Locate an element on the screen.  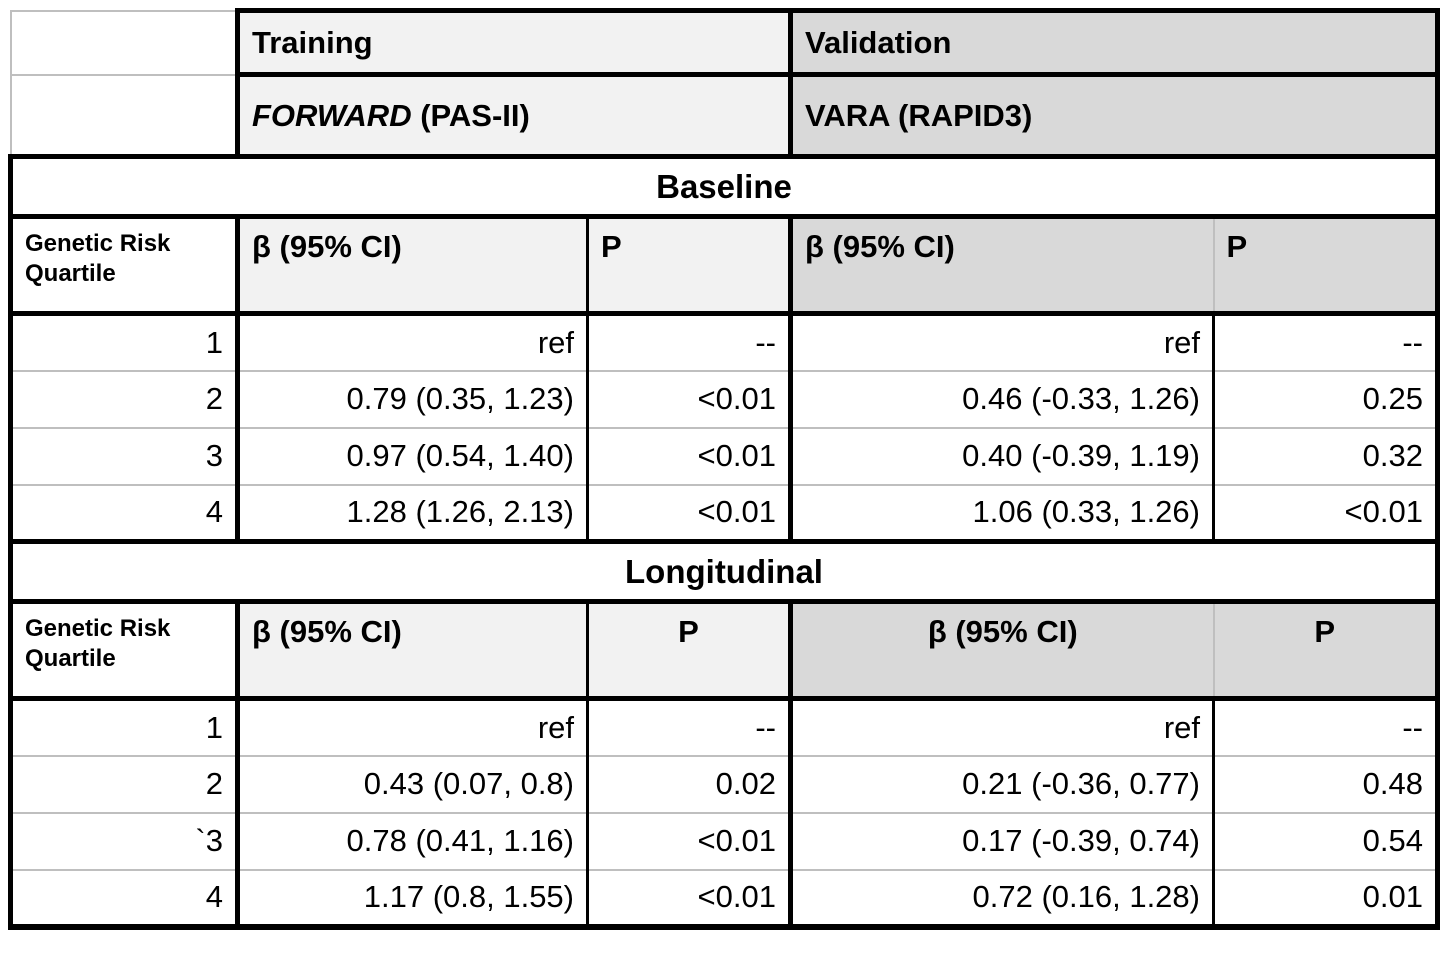
training-cohort-cell: FORWARD (PAS-II) is located at coordinates (513, 116).